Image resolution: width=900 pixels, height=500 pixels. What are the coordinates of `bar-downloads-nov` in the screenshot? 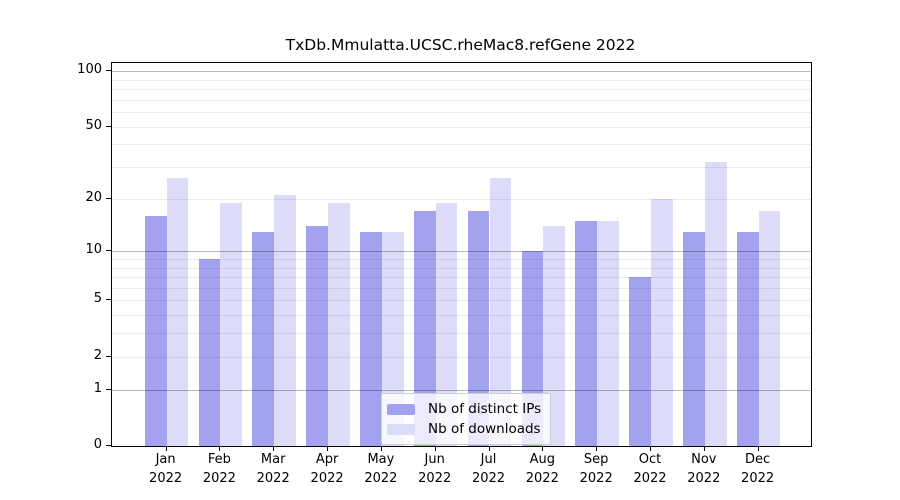 It's located at (715, 303).